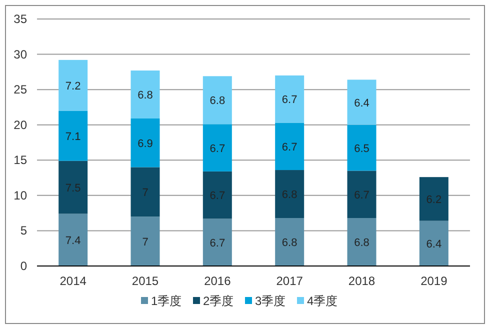 The height and width of the screenshot is (330, 490). What do you see at coordinates (21, 19) in the screenshot?
I see `y-tick-label: 35` at bounding box center [21, 19].